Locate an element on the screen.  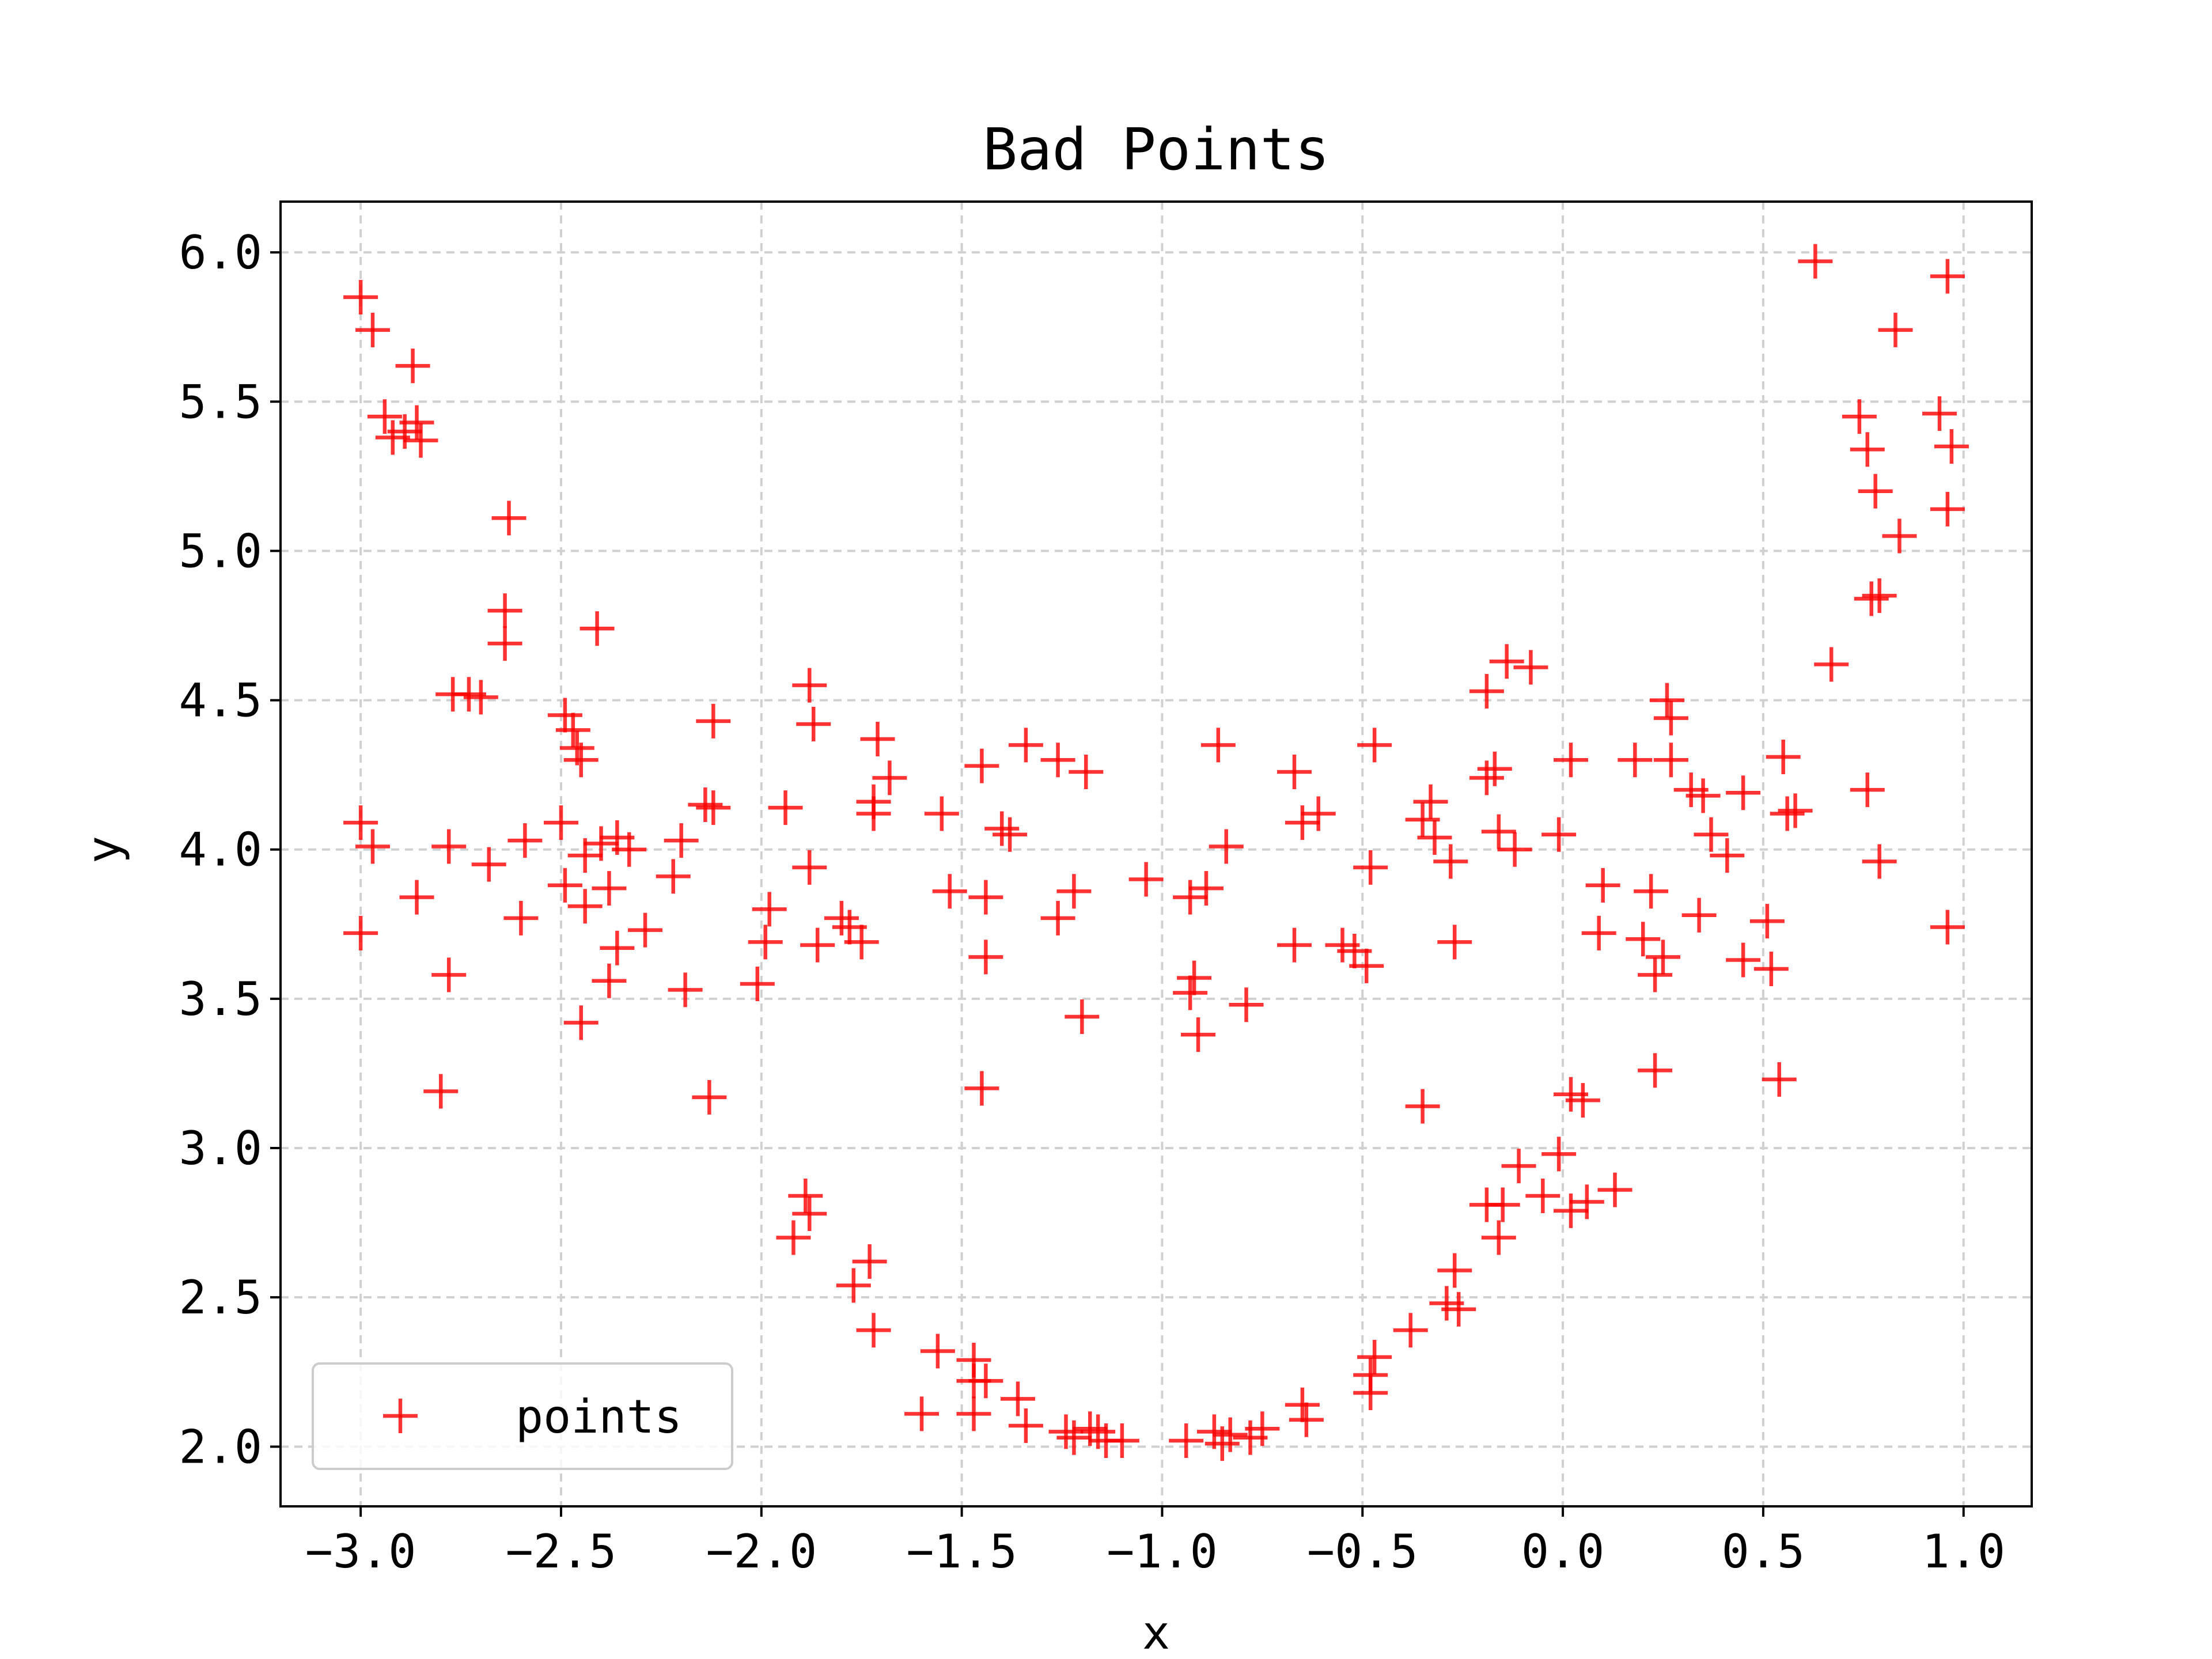
y-tick-label: 6.0 is located at coordinates (221, 252).